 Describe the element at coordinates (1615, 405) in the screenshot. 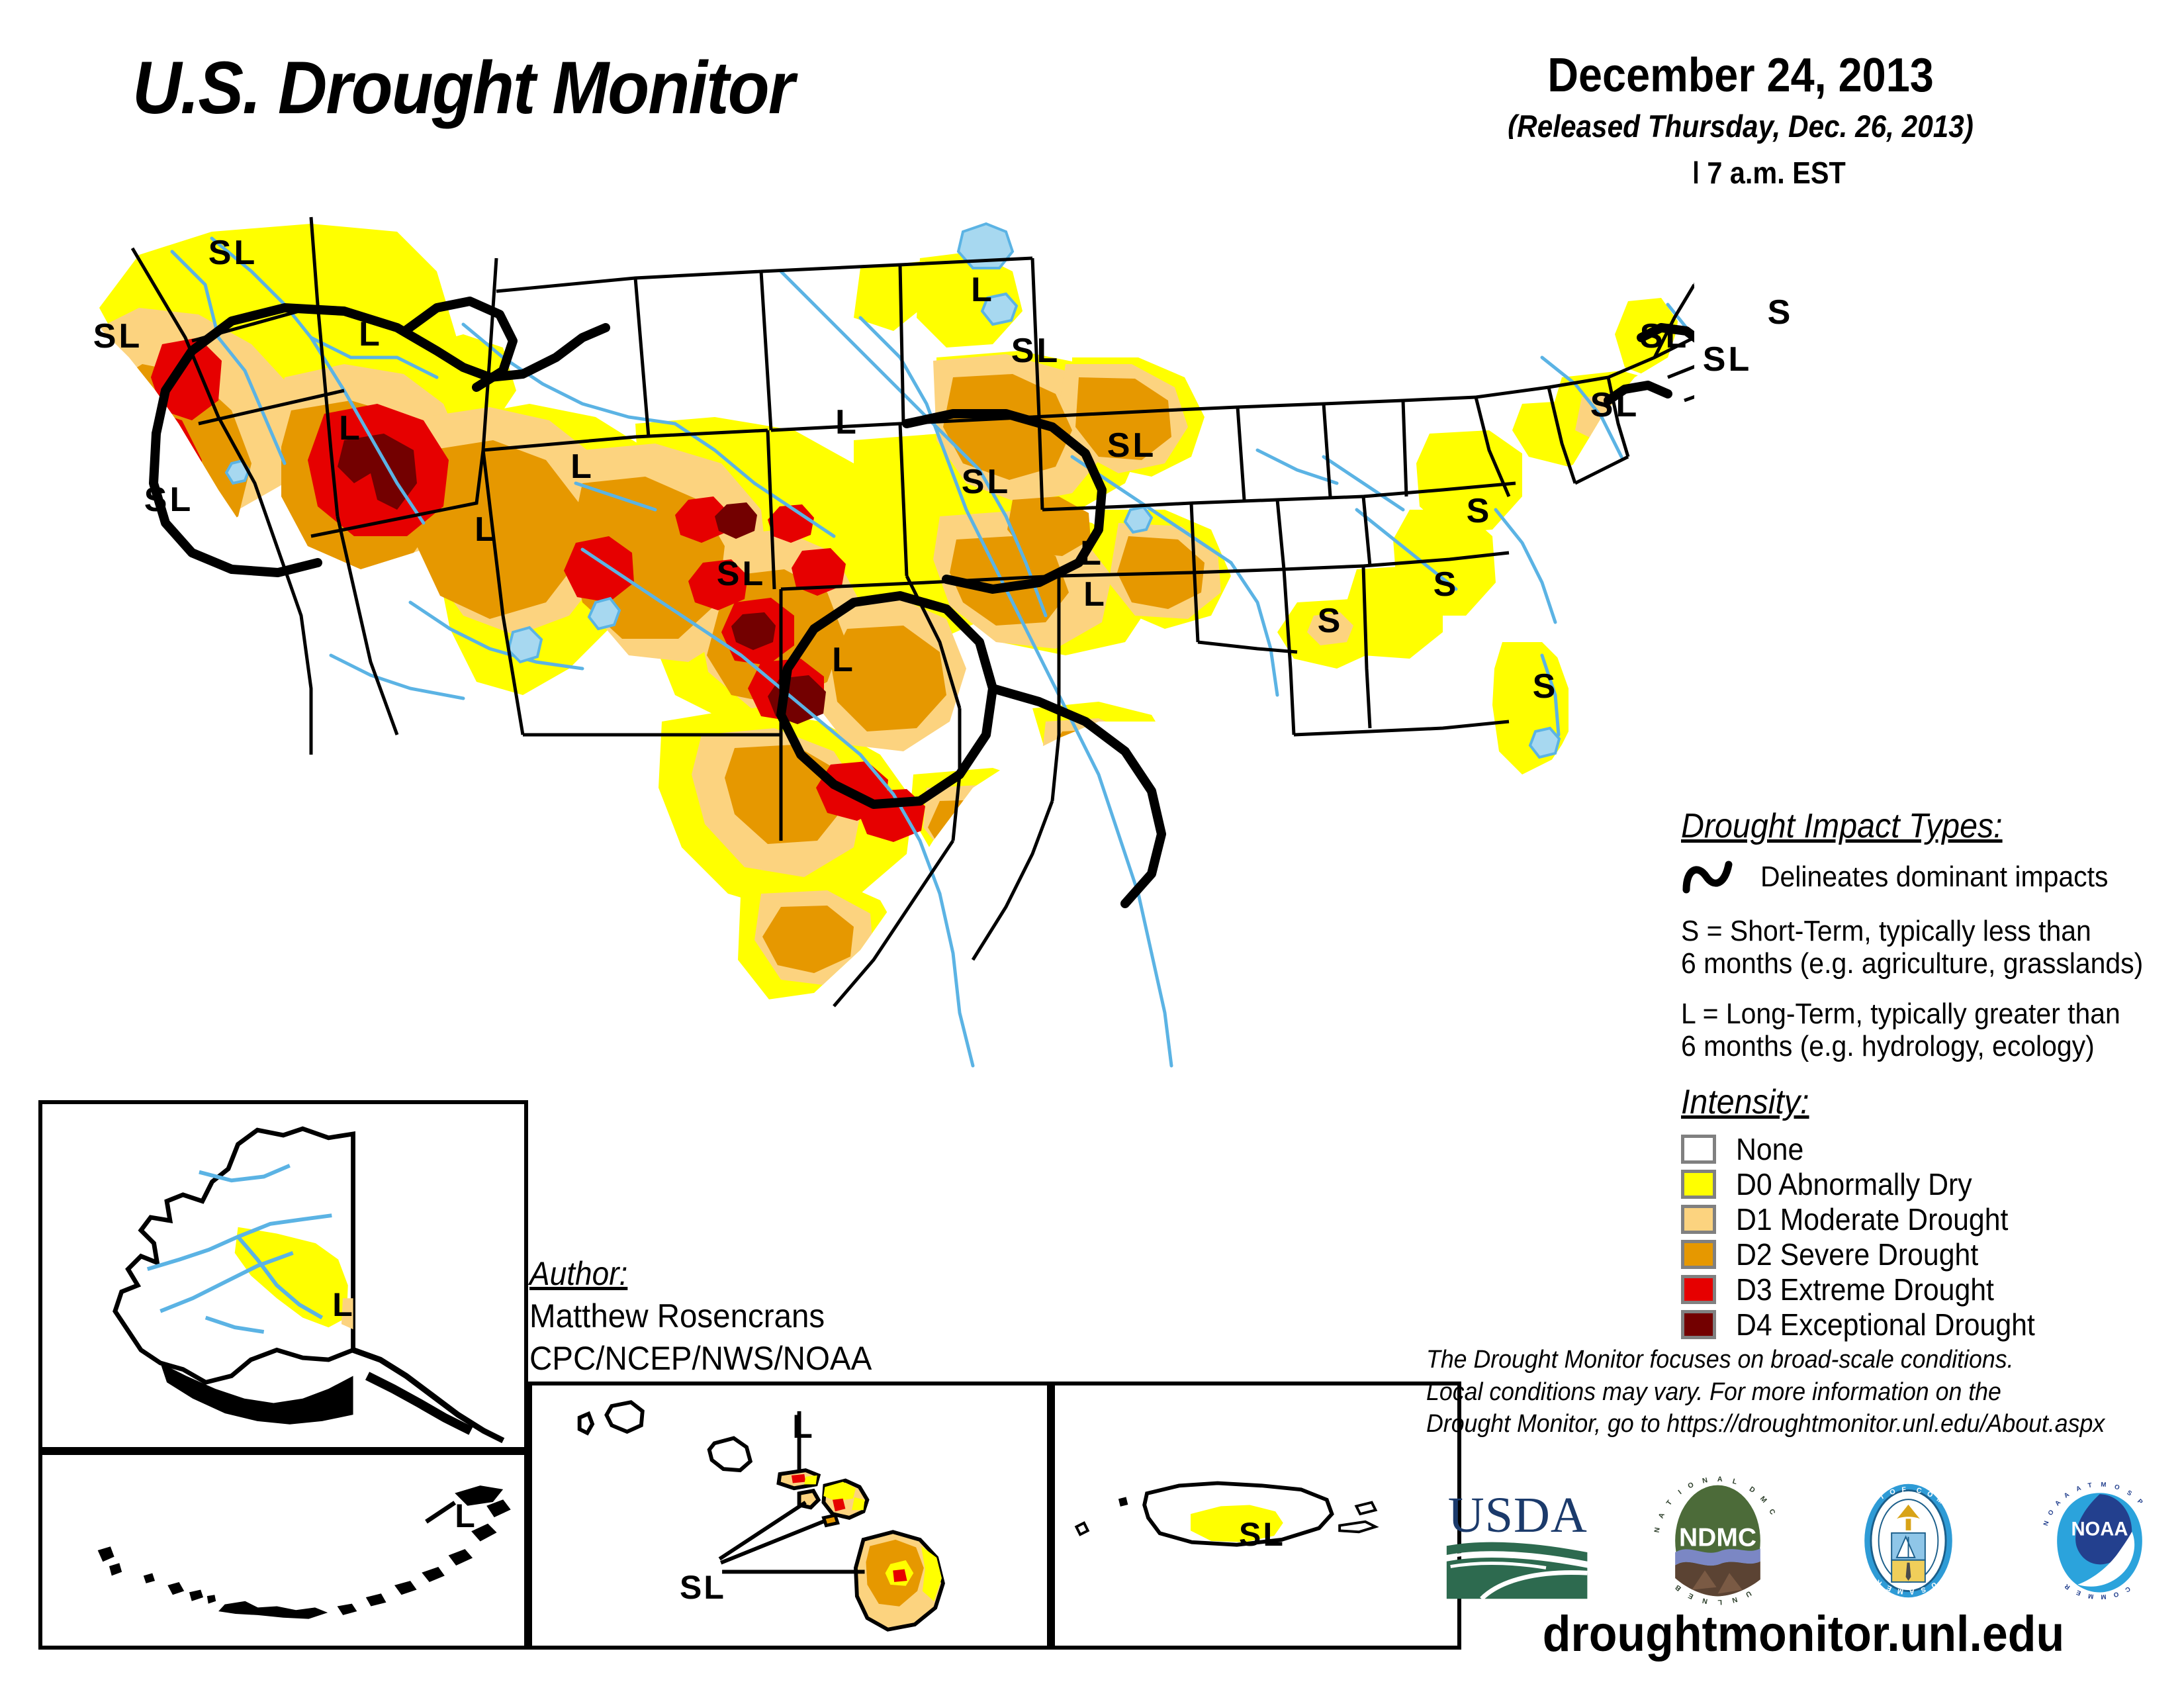

I see `impact-label-pennsylvania: SL` at that location.